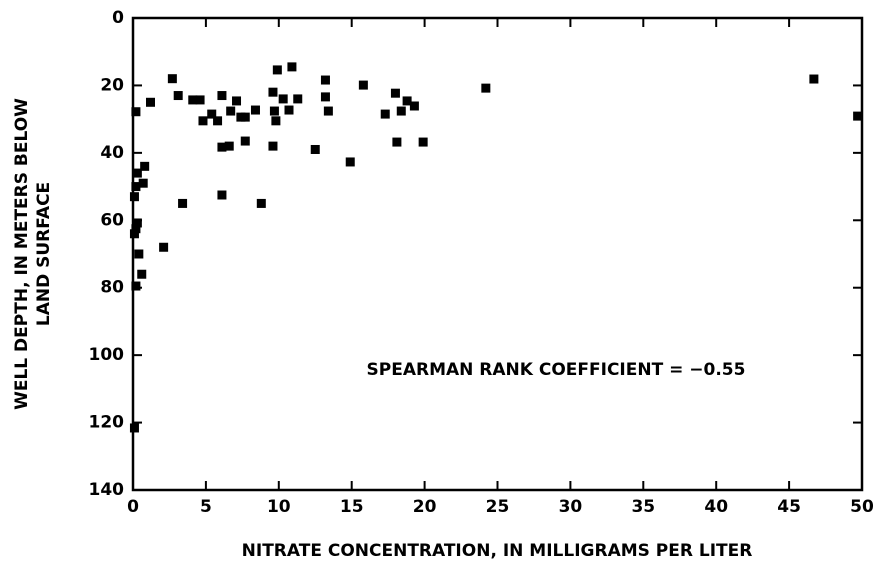 The image size is (896, 564). Describe the element at coordinates (107, 490) in the screenshot. I see `y-tick-label: 140` at that location.